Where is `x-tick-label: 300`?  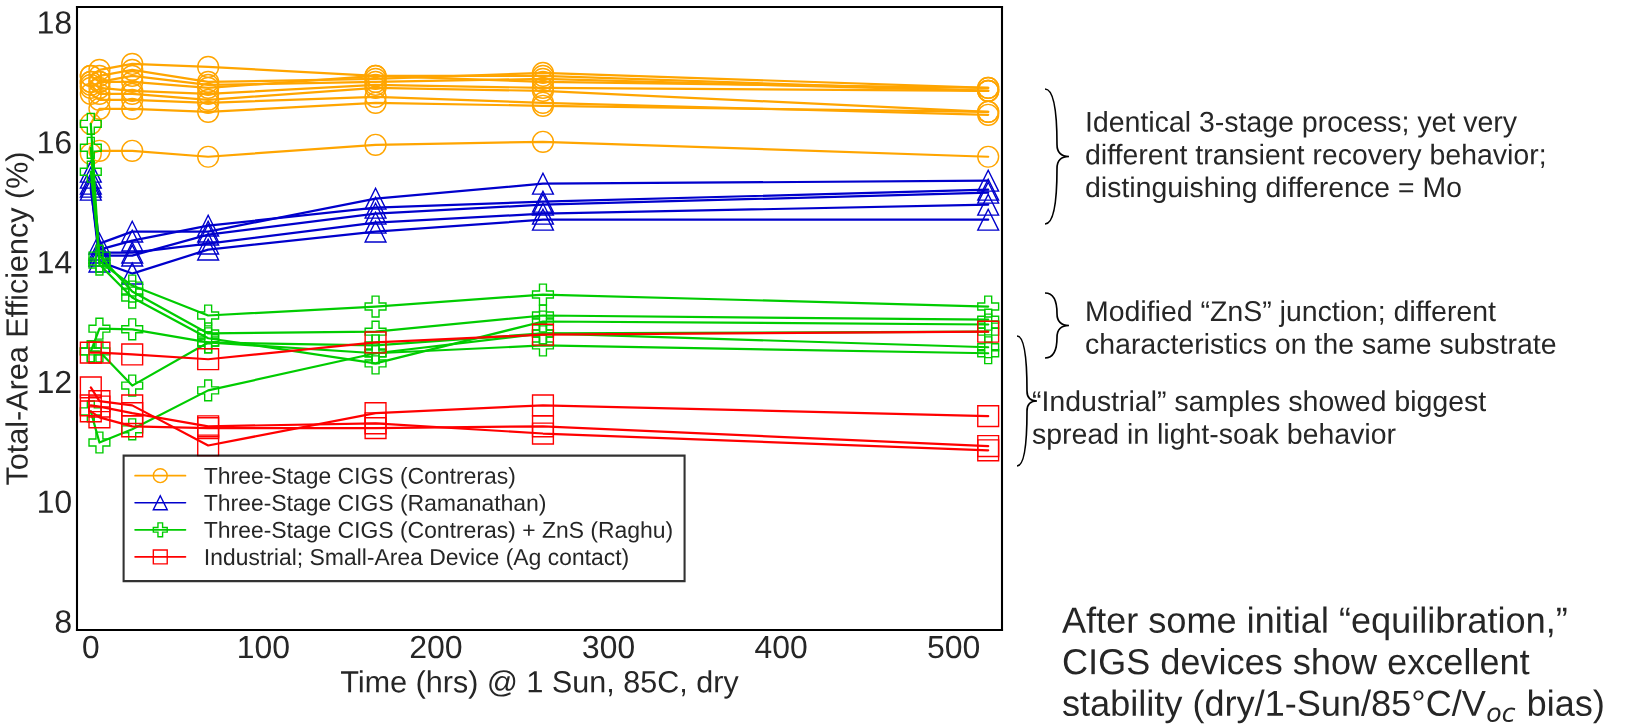 x-tick-label: 300 is located at coordinates (608, 647).